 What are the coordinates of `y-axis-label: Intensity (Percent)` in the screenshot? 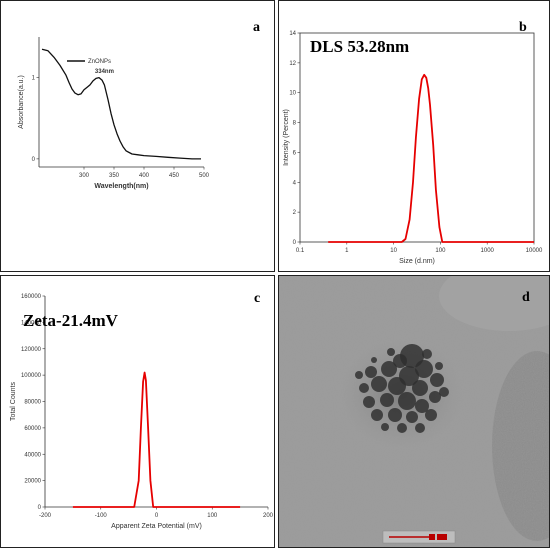 It's located at (286, 137).